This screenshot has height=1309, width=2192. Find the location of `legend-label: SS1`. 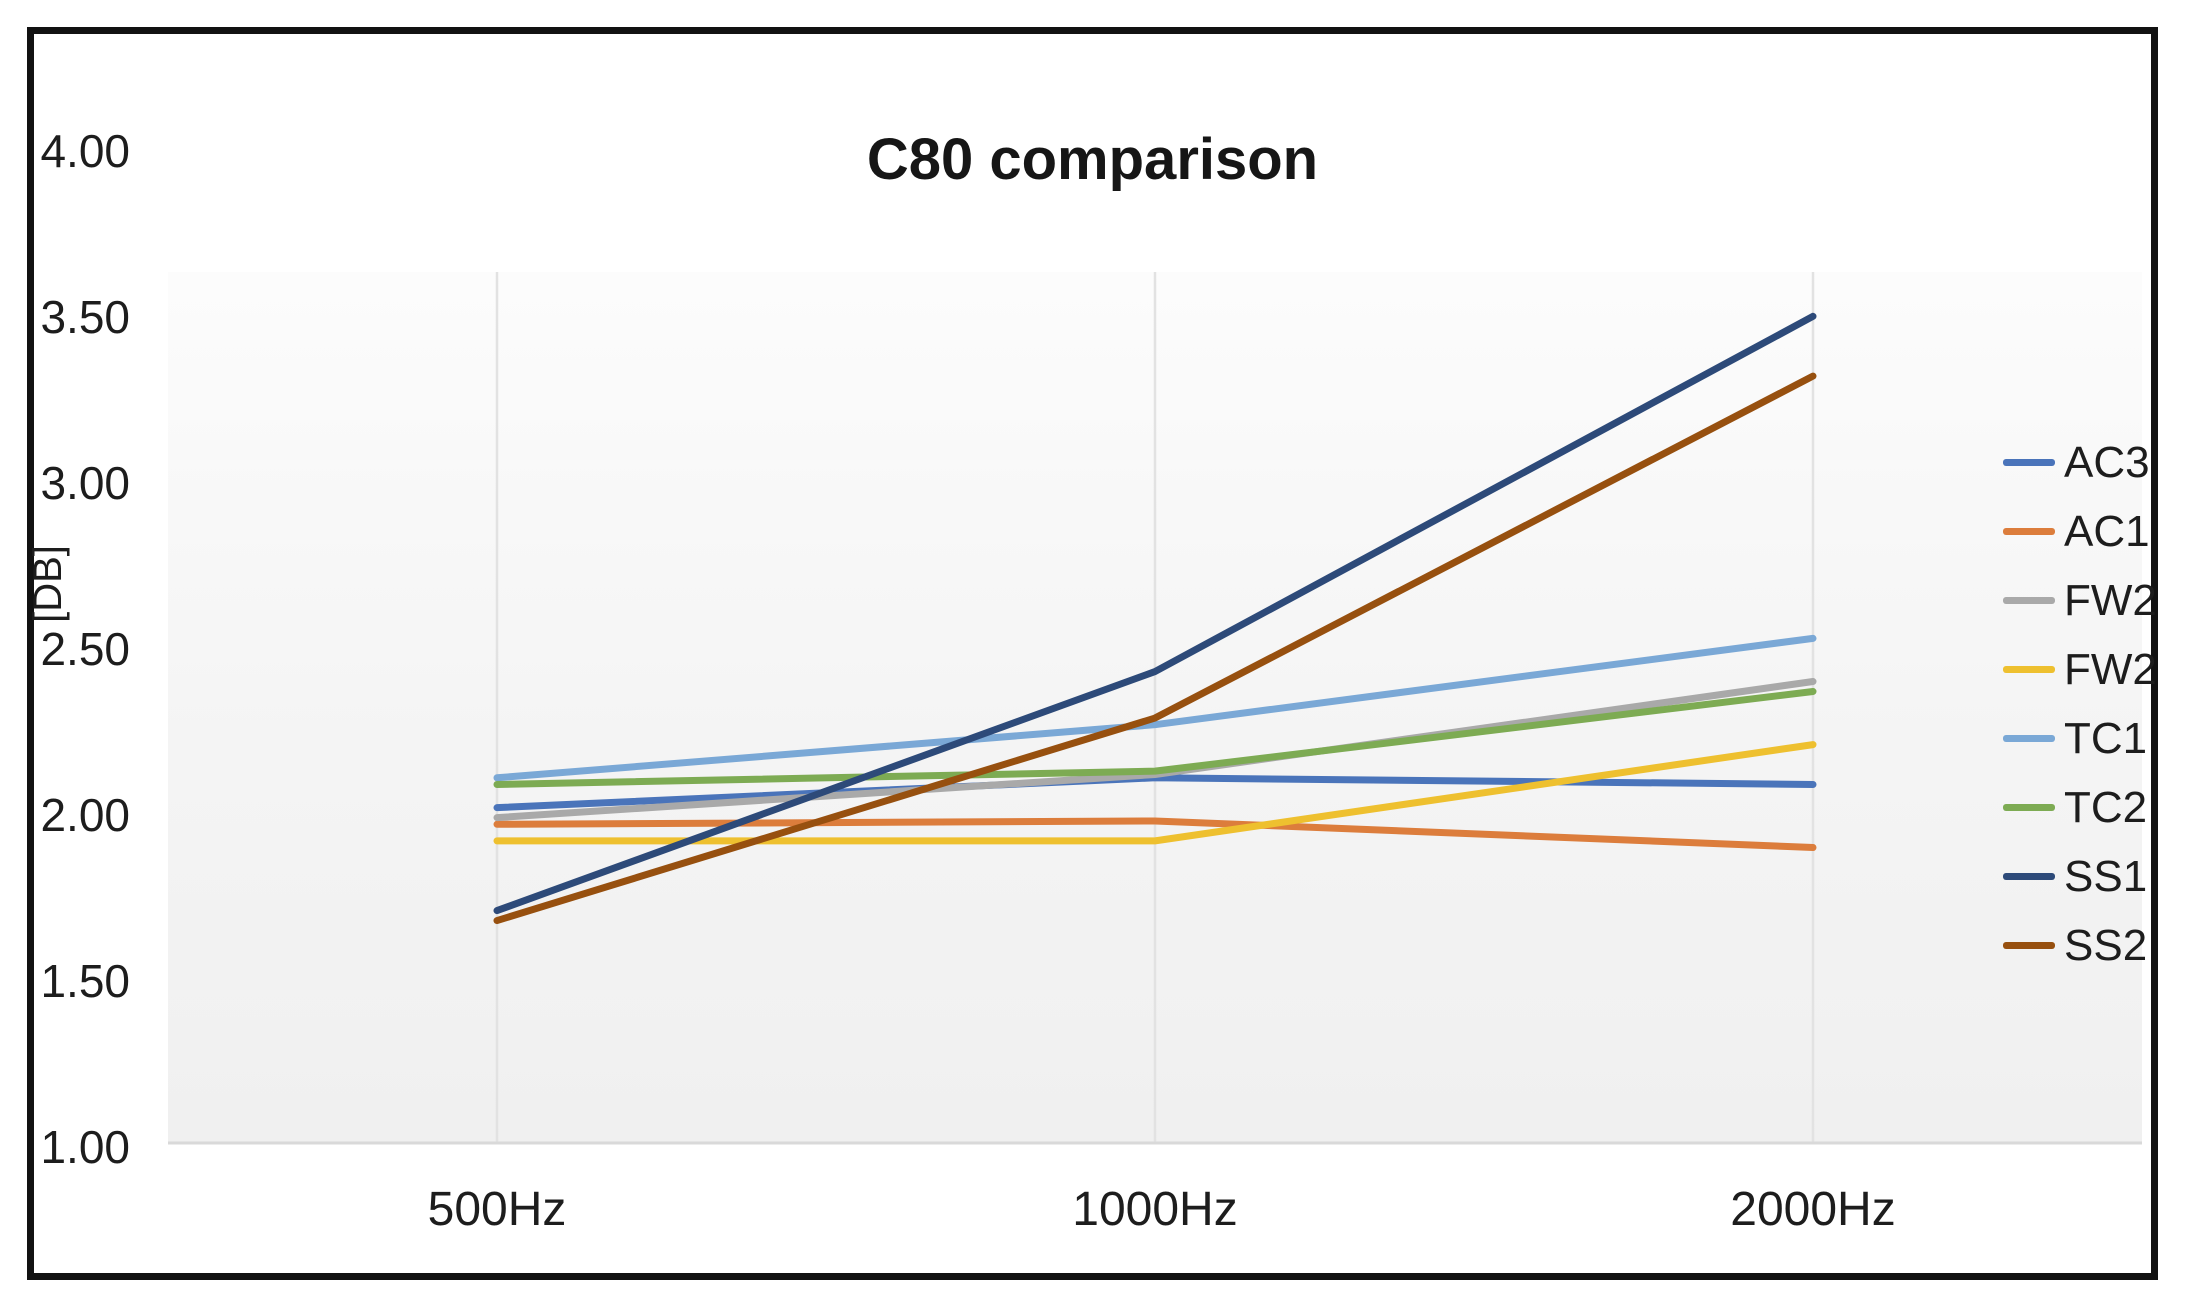

legend-label: SS1 is located at coordinates (2106, 876).